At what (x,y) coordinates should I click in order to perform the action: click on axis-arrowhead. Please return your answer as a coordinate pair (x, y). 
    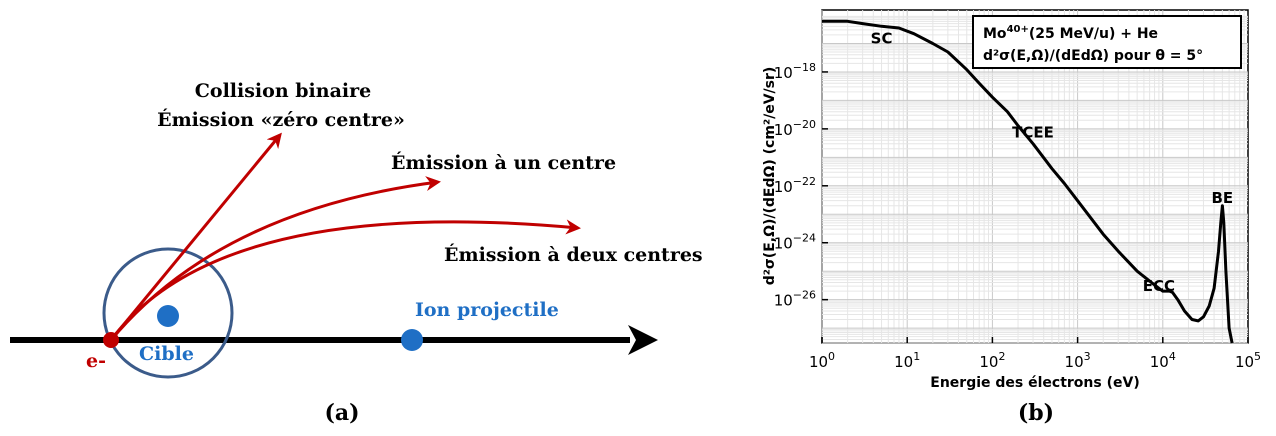
    Looking at the image, I should click on (643, 340).